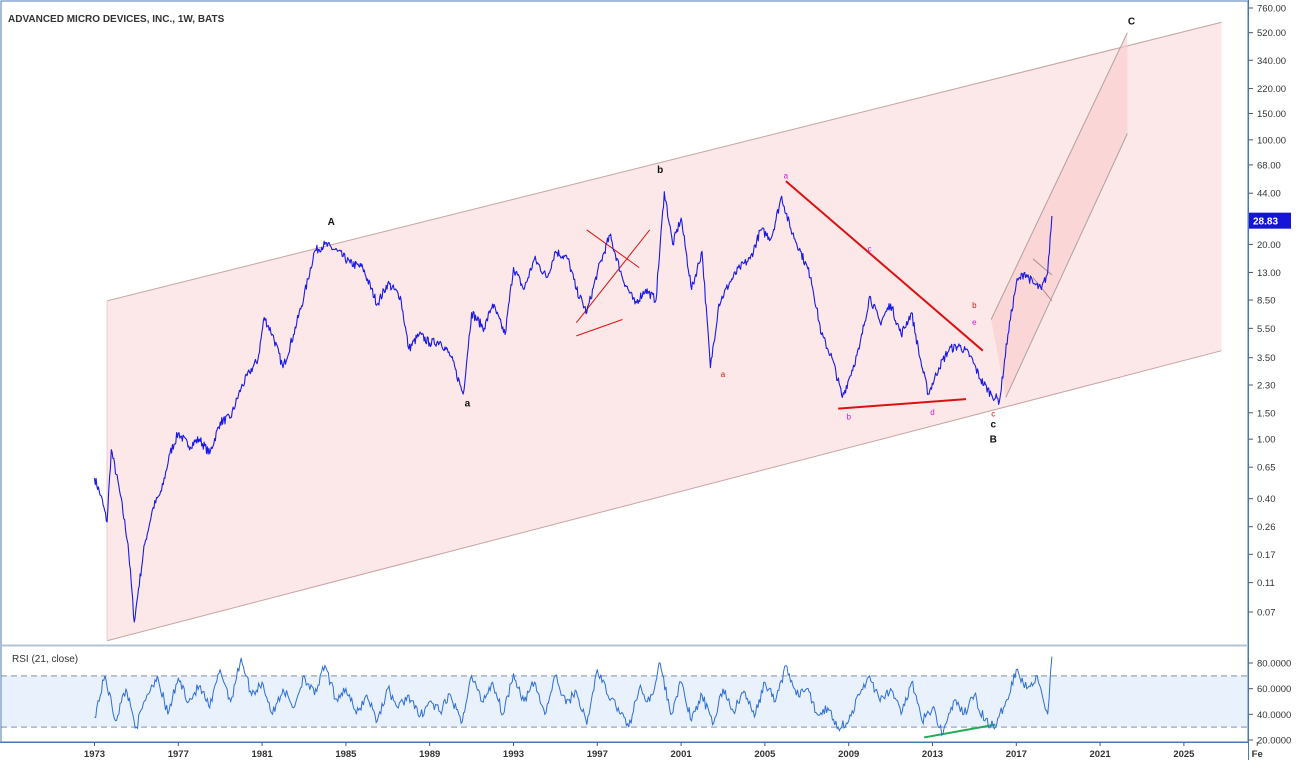  I want to click on time-tick-label: 2001, so click(682, 754).